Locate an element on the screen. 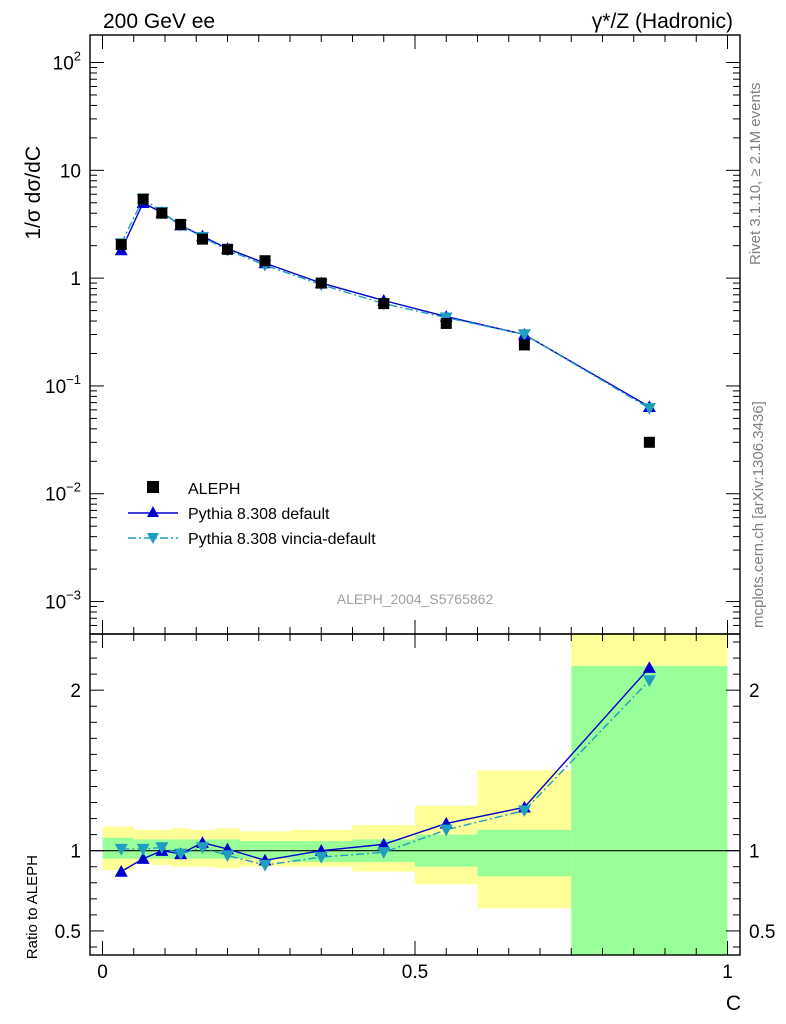  ratio-y-tick-label: 0.5 is located at coordinates (68, 932).